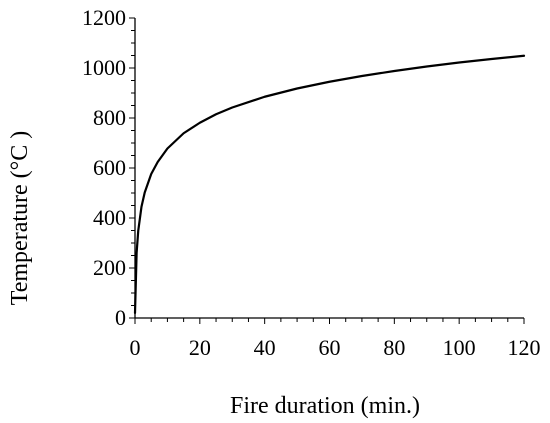 This screenshot has width=550, height=423. What do you see at coordinates (104, 67) in the screenshot?
I see `y-tick-label: 1000` at bounding box center [104, 67].